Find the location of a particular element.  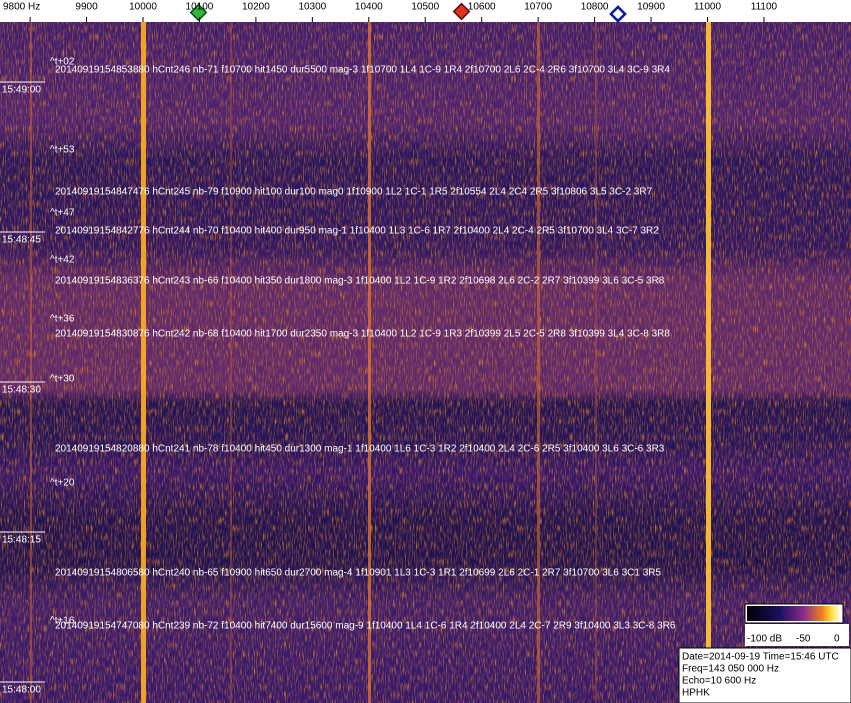

relative-label: ^t+42 is located at coordinates (62, 260).